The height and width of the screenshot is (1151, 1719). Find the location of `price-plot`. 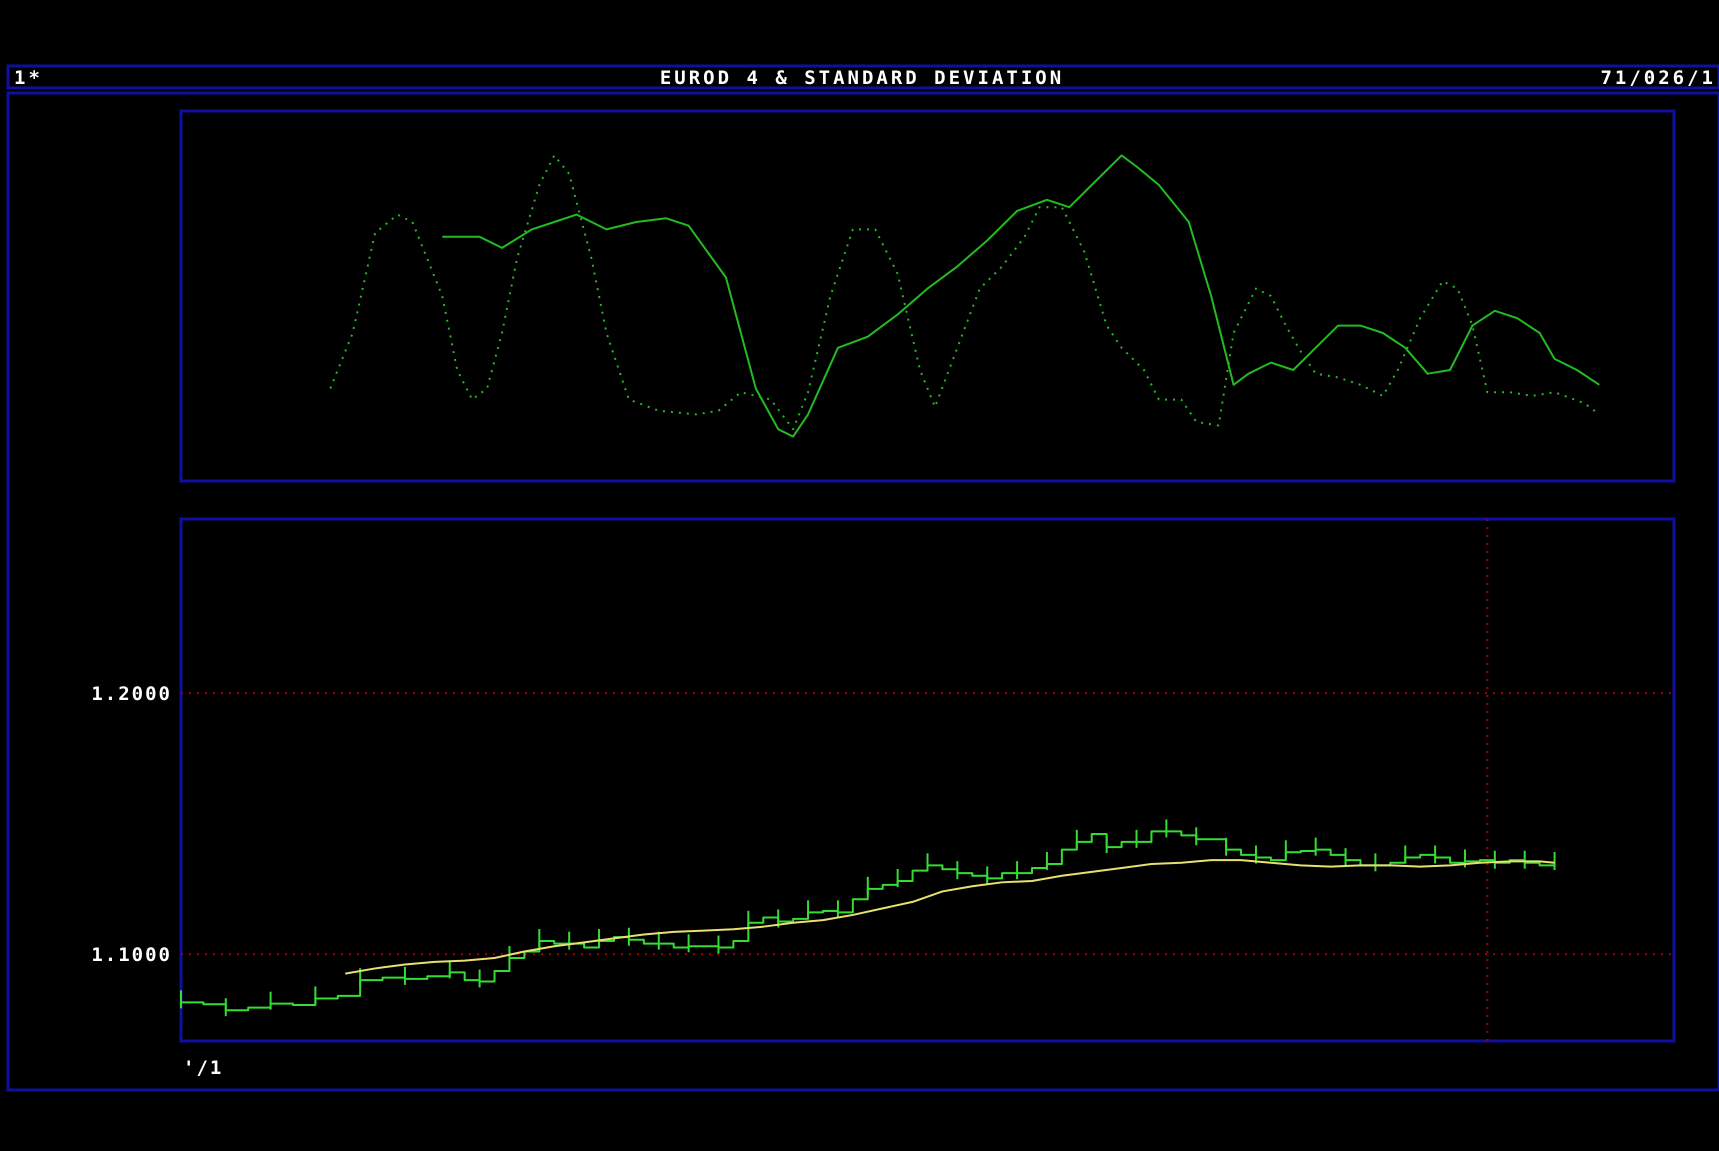

price-plot is located at coordinates (868, 918).